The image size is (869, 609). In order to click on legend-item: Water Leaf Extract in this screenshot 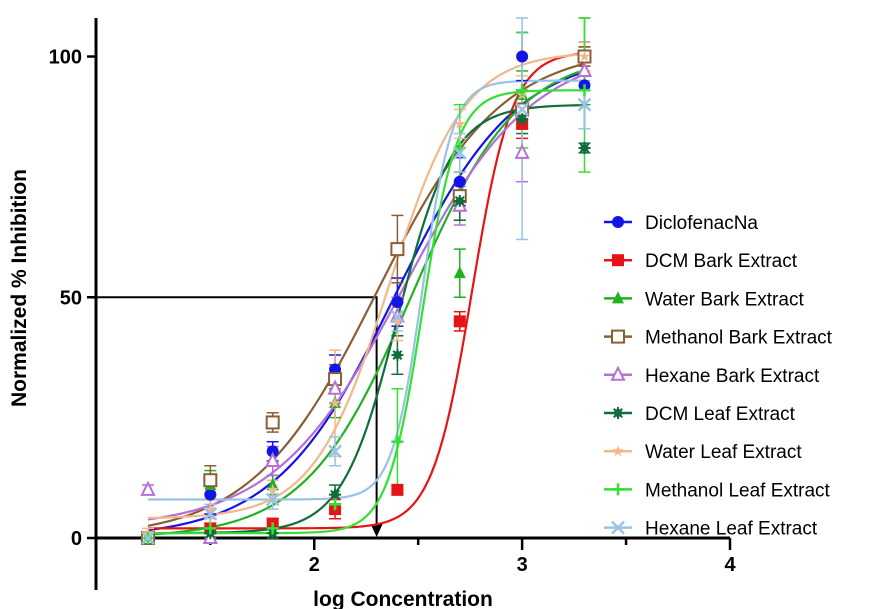, I will do `click(703, 452)`.